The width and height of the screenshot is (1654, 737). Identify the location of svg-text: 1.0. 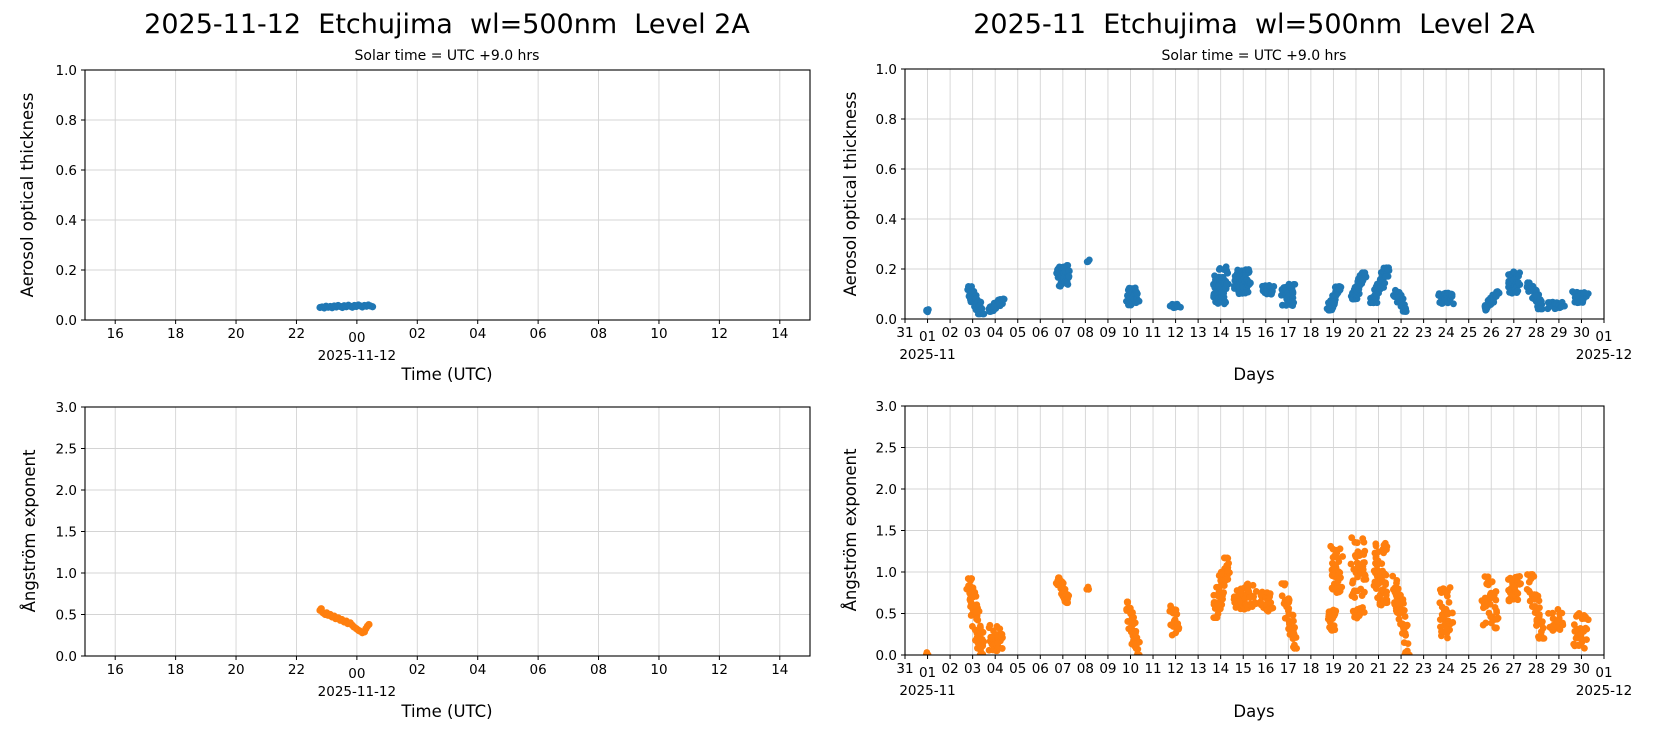
(886, 70).